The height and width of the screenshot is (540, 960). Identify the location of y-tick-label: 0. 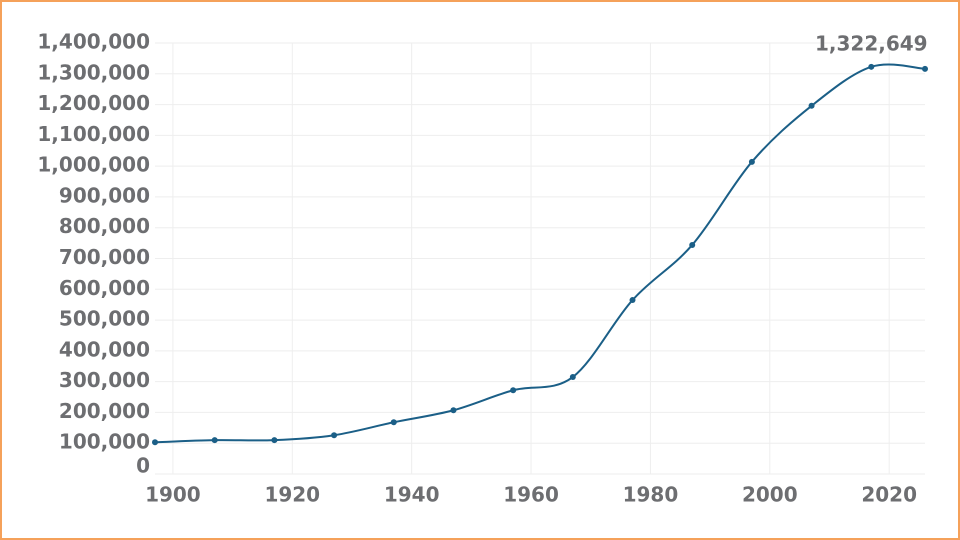
(143, 466).